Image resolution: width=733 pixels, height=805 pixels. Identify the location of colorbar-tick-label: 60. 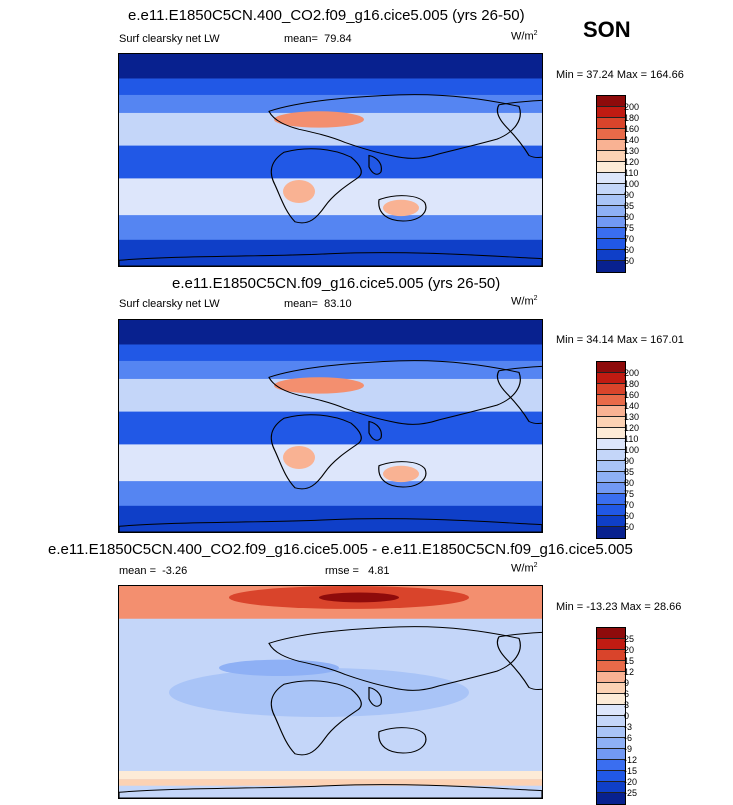
(629, 516).